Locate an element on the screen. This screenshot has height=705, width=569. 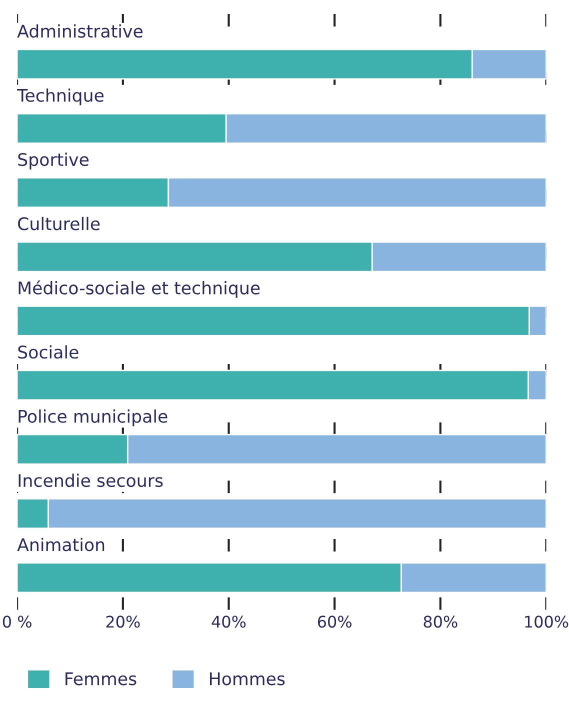
x-tick-label: 60% is located at coordinates (335, 622).